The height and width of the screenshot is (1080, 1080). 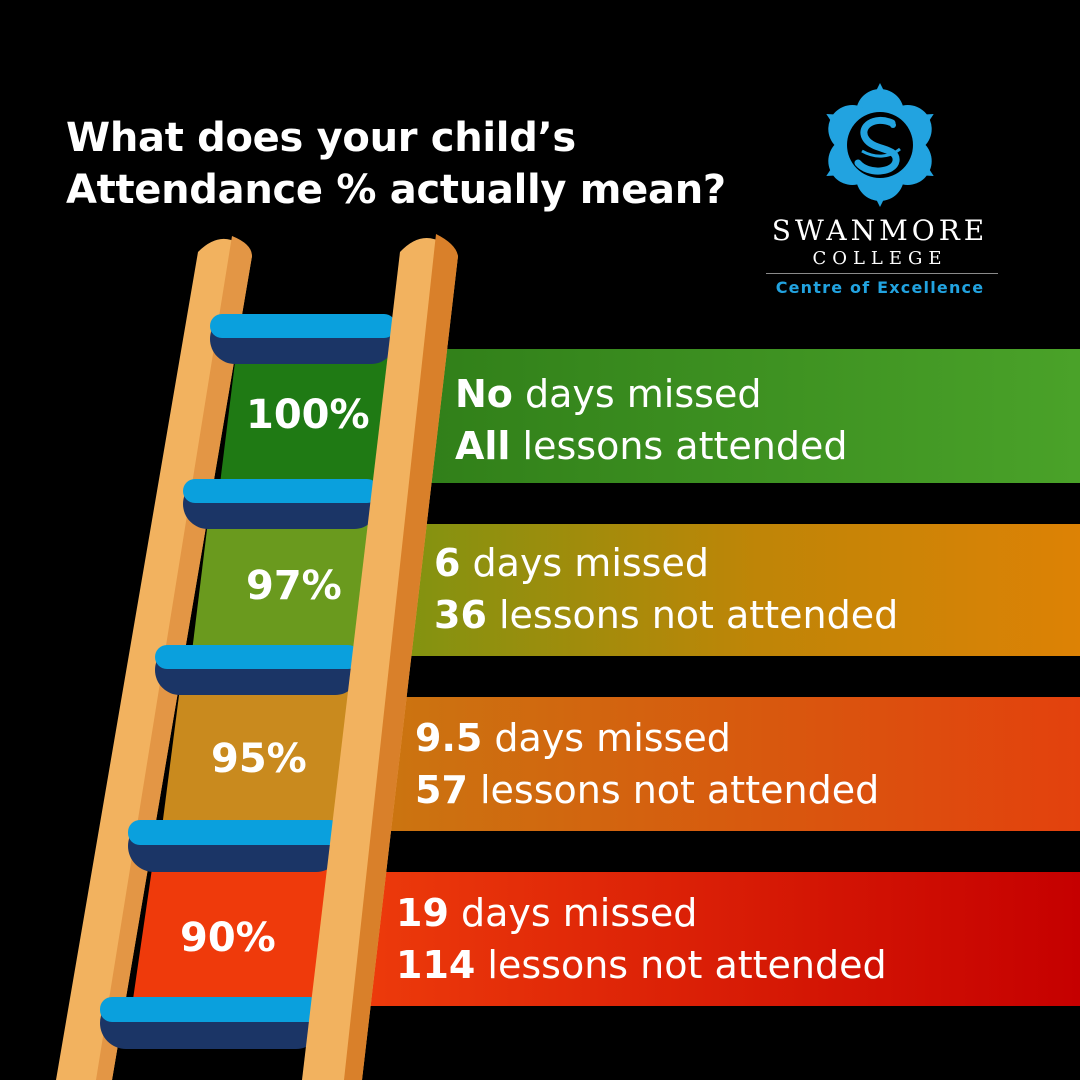 What do you see at coordinates (637, 394) in the screenshot?
I see `days-label-100: days missed` at bounding box center [637, 394].